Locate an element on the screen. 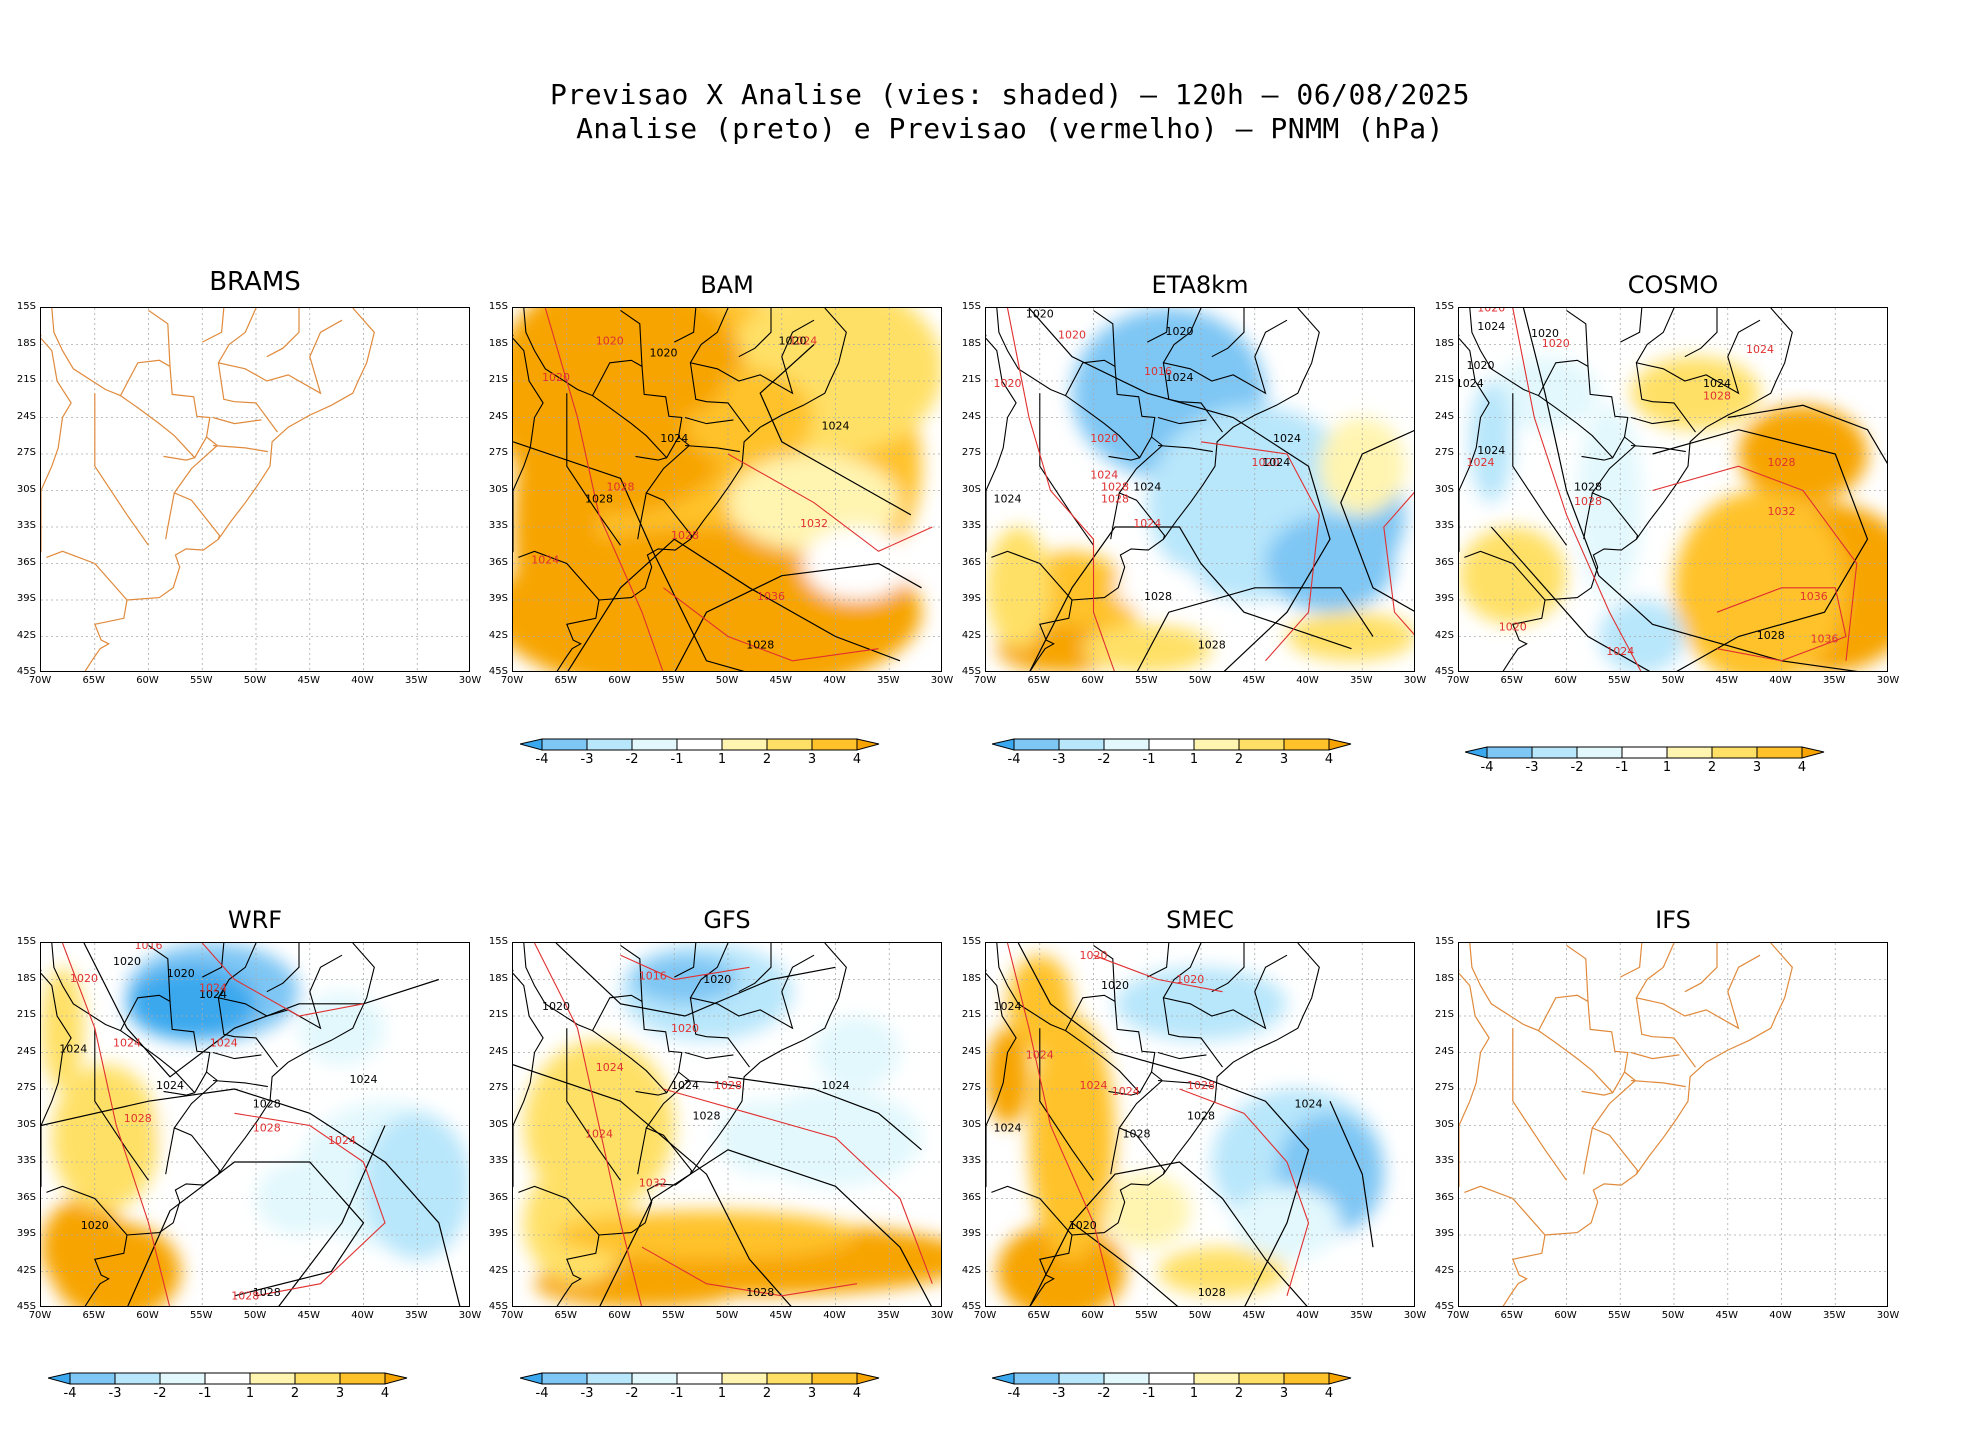 Image resolution: width=1964 pixels, height=1436 pixels. map-plot is located at coordinates (255, 489).